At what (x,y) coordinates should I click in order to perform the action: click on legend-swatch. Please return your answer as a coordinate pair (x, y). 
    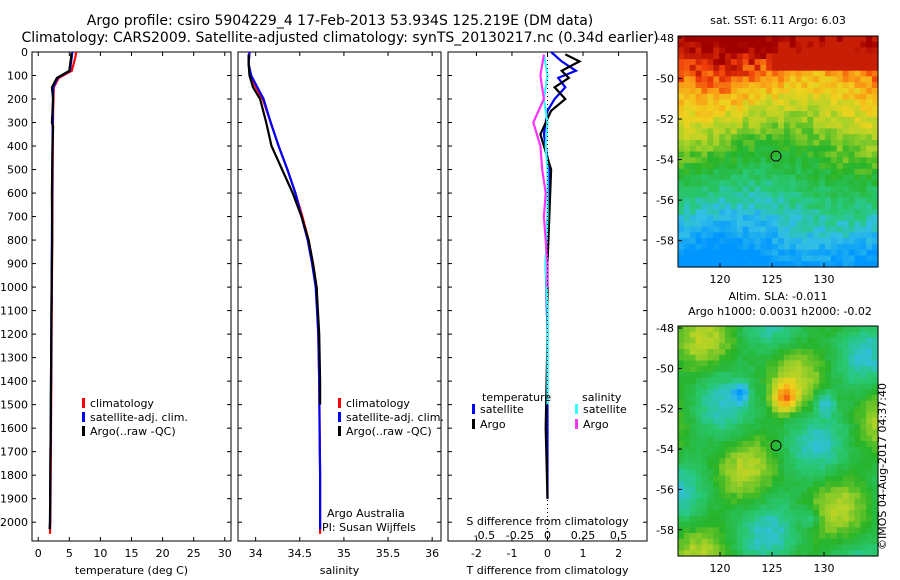
    Looking at the image, I should click on (473, 424).